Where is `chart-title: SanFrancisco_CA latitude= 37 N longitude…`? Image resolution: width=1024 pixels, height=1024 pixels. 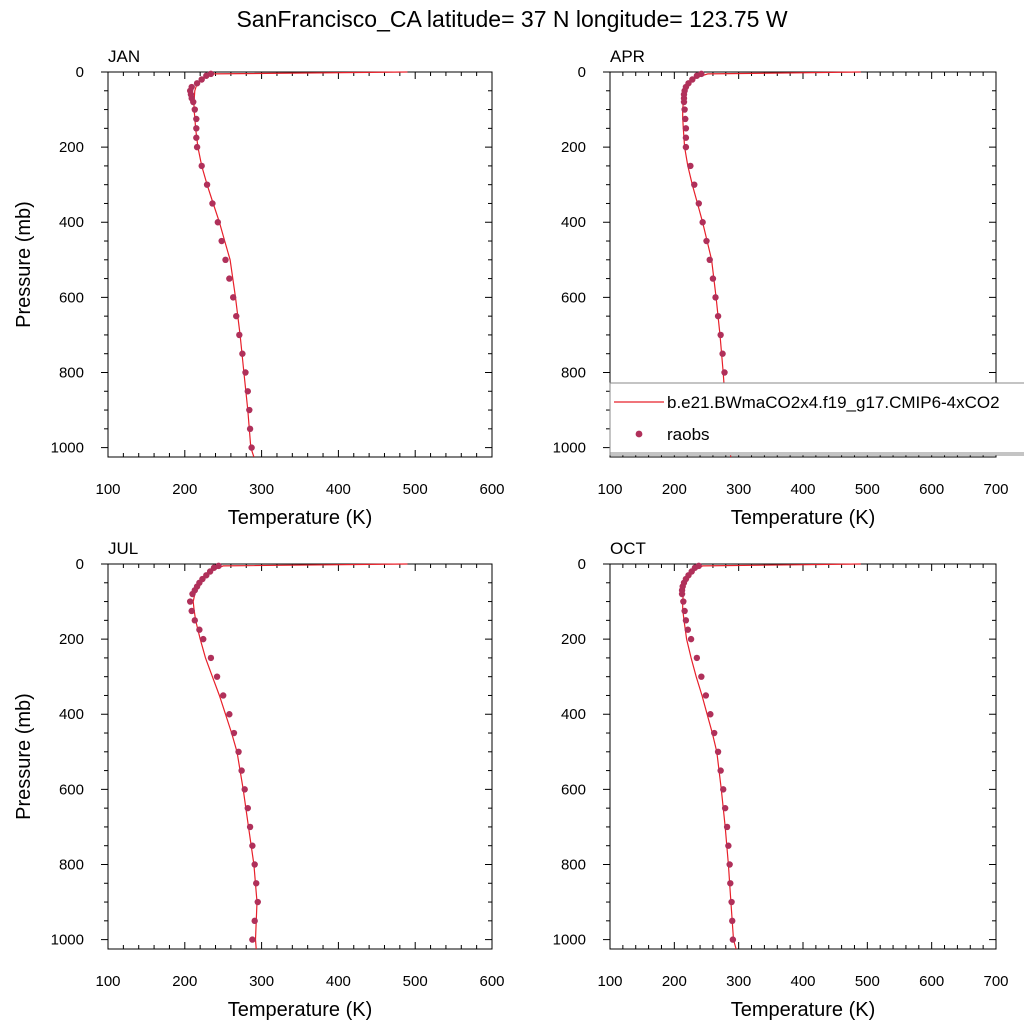 chart-title: SanFrancisco_CA latitude= 37 N longitude… is located at coordinates (511, 19).